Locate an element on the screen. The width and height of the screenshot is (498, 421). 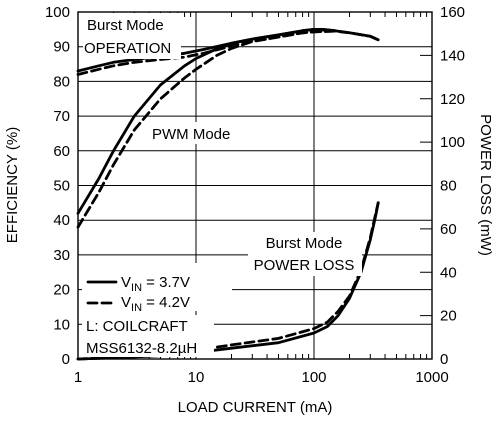
y2-tick-label: 60 is located at coordinates (448, 229).